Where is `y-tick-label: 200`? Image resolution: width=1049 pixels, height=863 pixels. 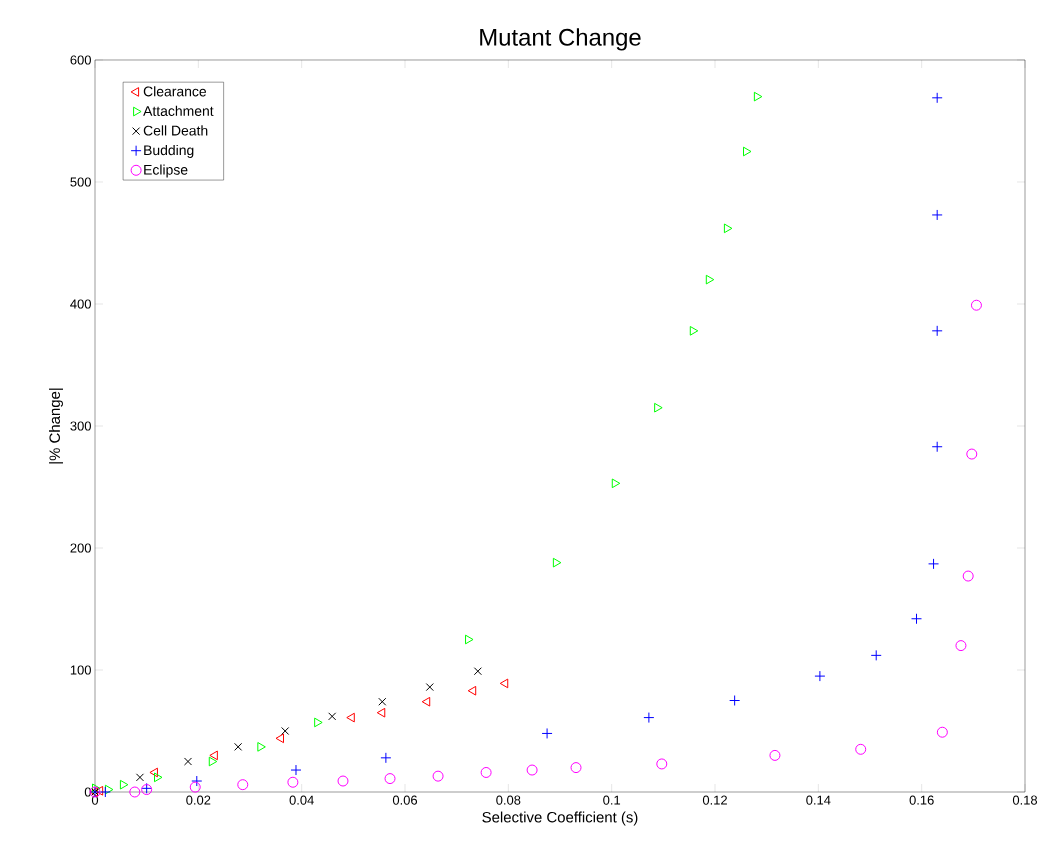 y-tick-label: 200 is located at coordinates (80, 548).